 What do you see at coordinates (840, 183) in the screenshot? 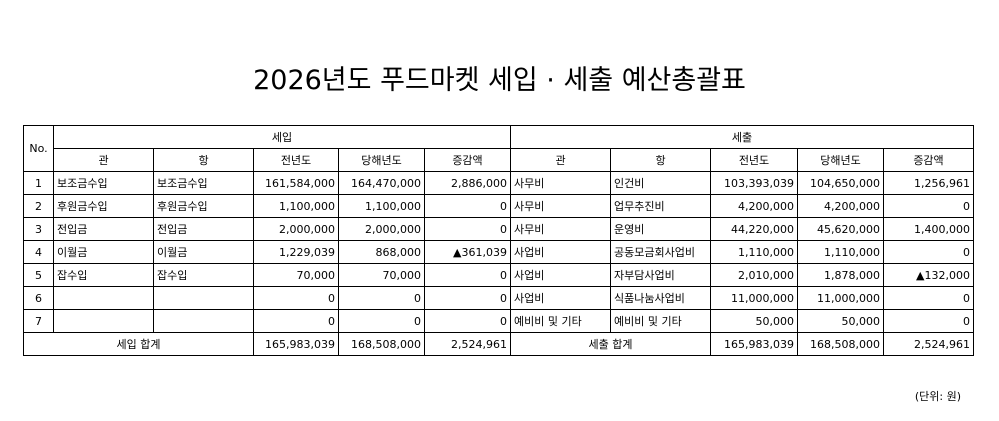
I see `table-cell: 104,650,000` at bounding box center [840, 183].